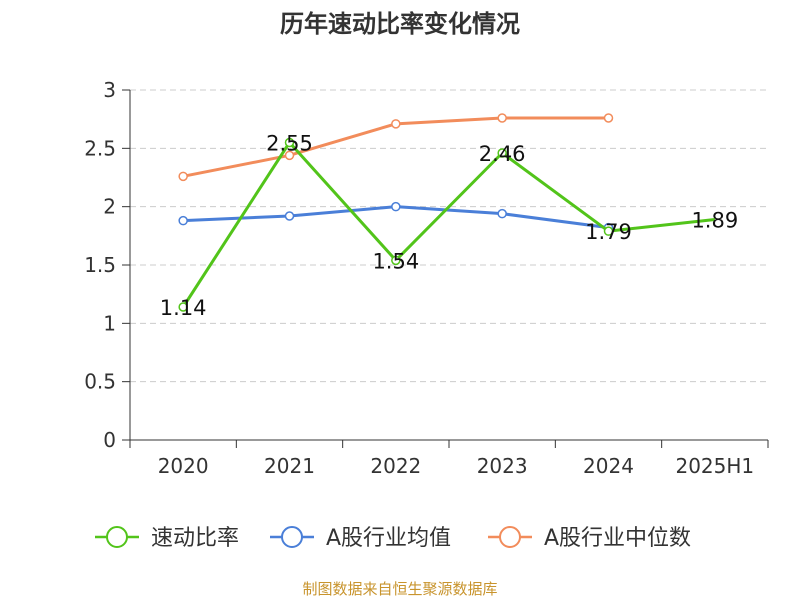 This screenshot has height=600, width=800. What do you see at coordinates (714, 466) in the screenshot?
I see `x-tick-label: 2025H1` at bounding box center [714, 466].